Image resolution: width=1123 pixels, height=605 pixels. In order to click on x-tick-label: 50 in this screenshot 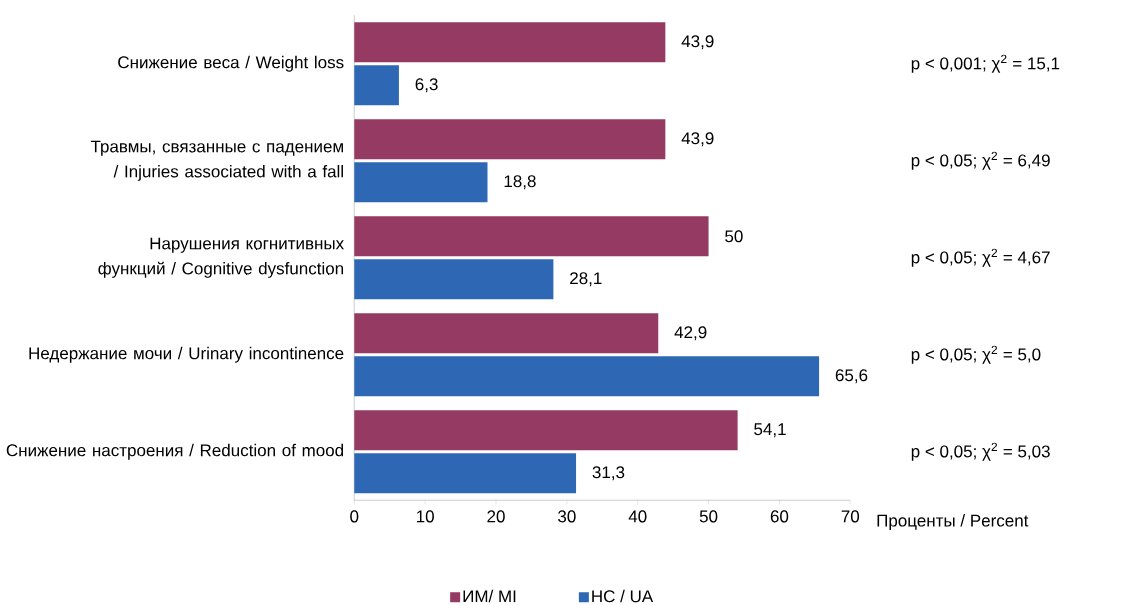, I will do `click(708, 516)`.